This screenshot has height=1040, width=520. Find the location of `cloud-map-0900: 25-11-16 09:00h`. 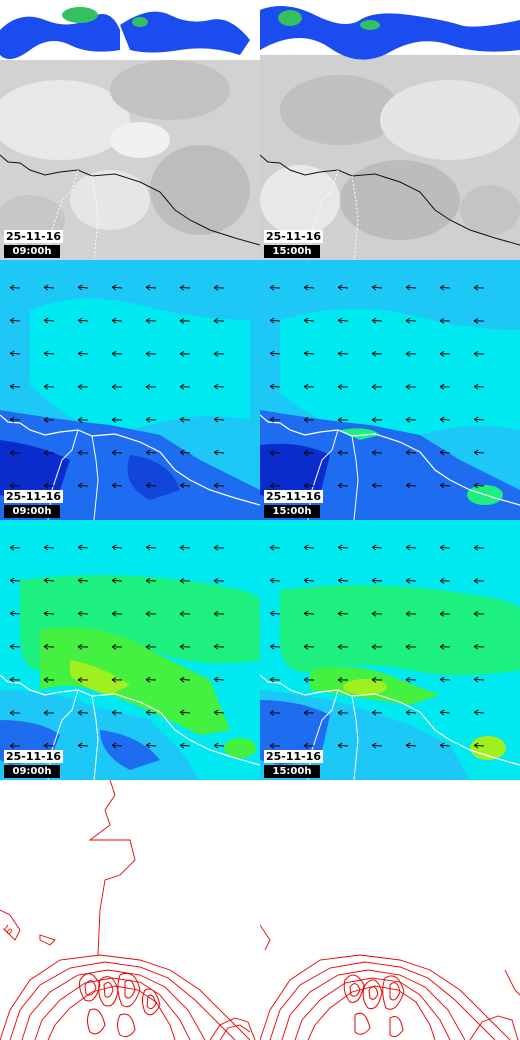

cloud-map-0900: 25-11-16 09:00h is located at coordinates (130, 130).